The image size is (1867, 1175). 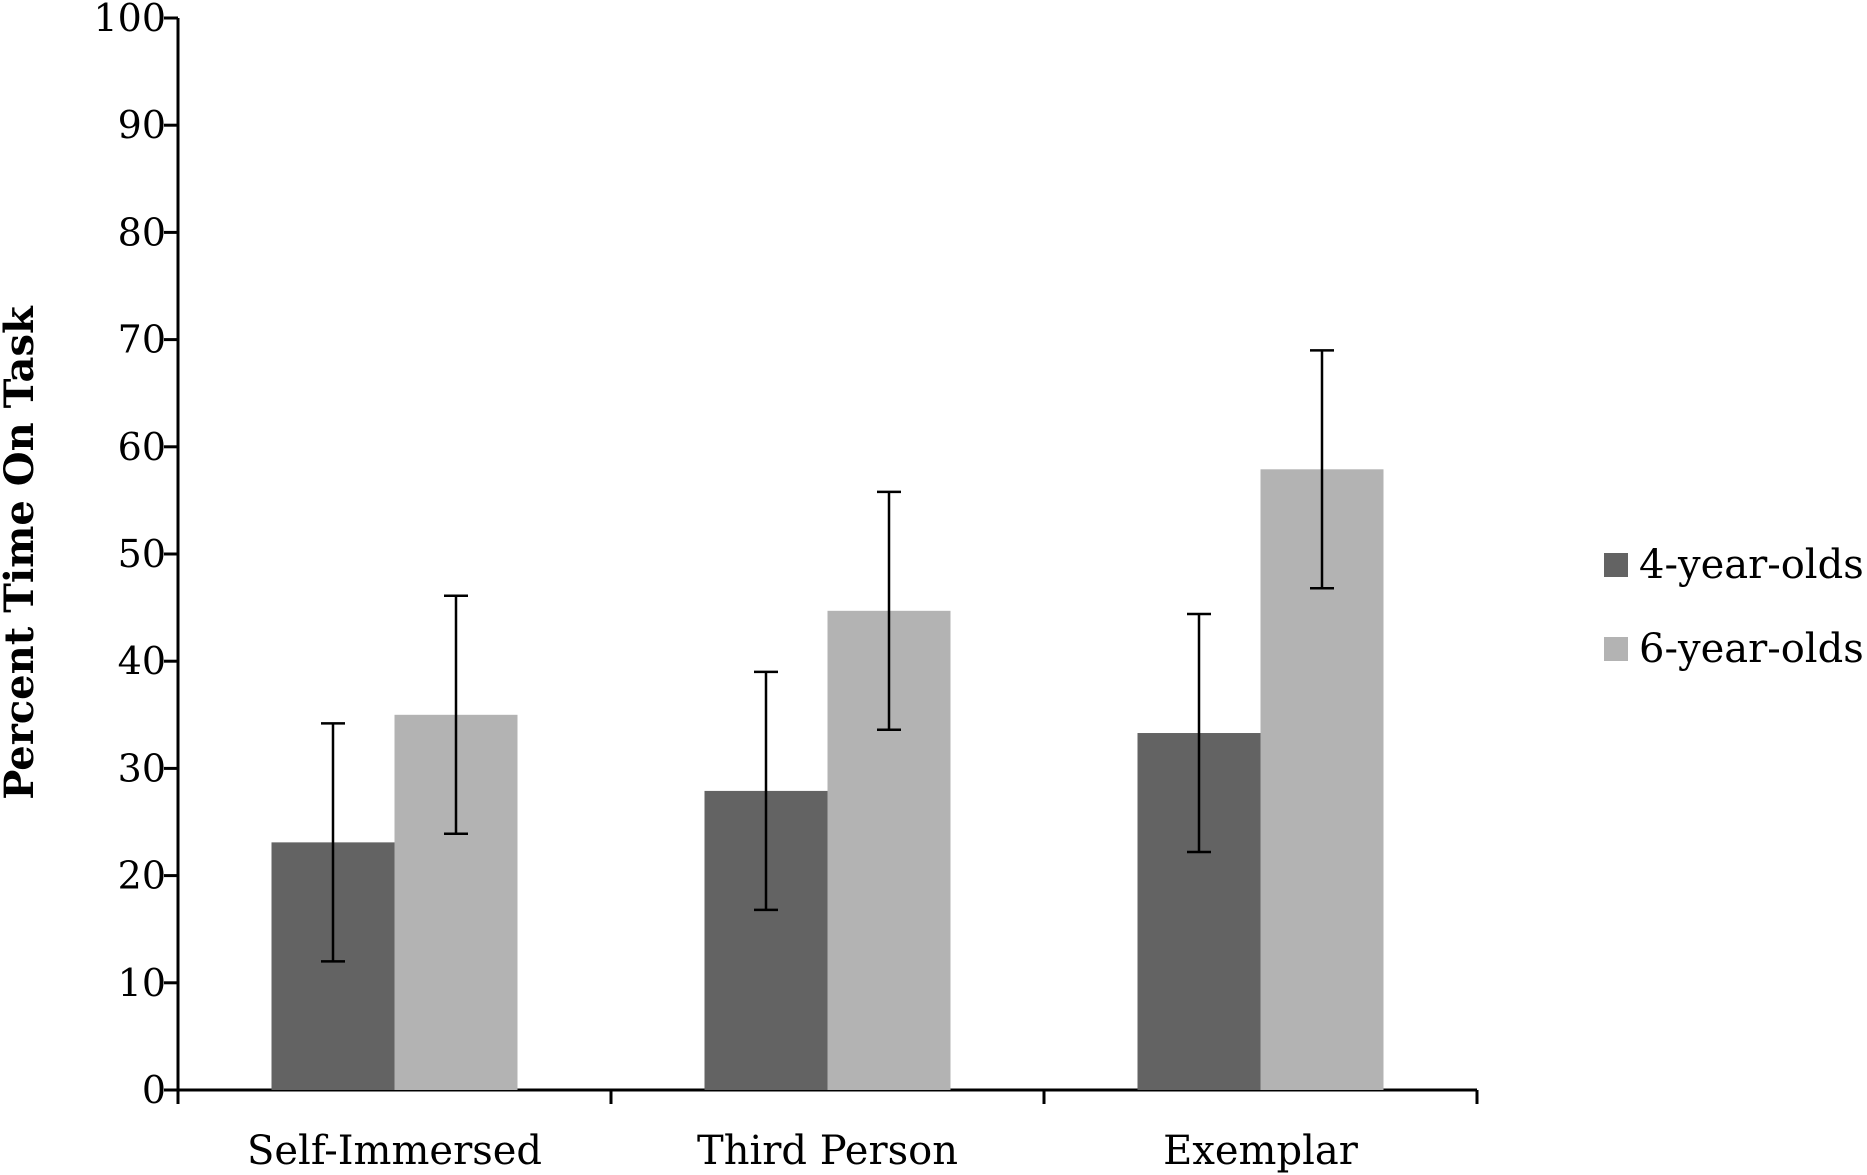 What do you see at coordinates (154, 1090) in the screenshot?
I see `y-tick-label: 0` at bounding box center [154, 1090].